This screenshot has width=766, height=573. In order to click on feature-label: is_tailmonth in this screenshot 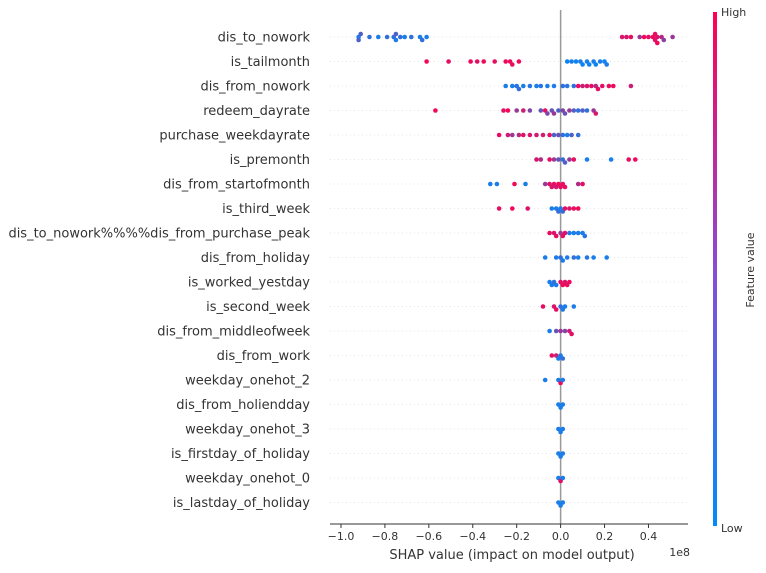, I will do `click(270, 62)`.